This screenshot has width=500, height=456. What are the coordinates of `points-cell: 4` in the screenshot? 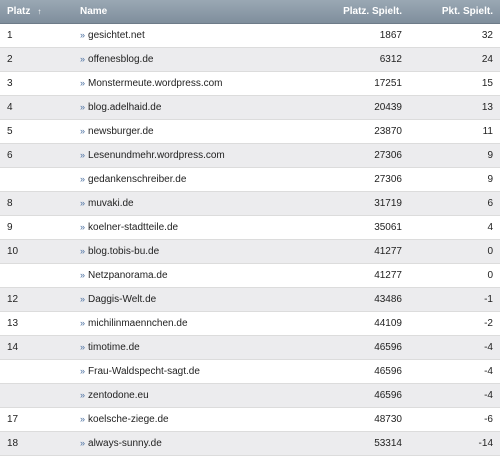 It's located at (454, 227).